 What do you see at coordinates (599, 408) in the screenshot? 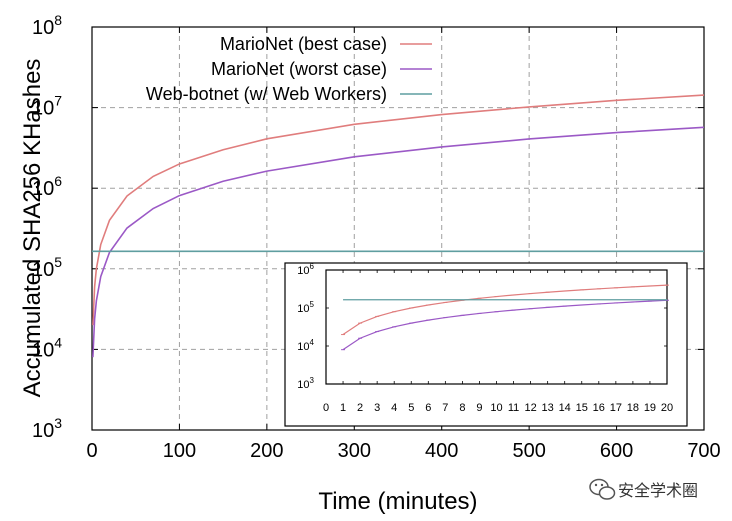
I see `inset-x-tick-label: 16` at bounding box center [599, 408].